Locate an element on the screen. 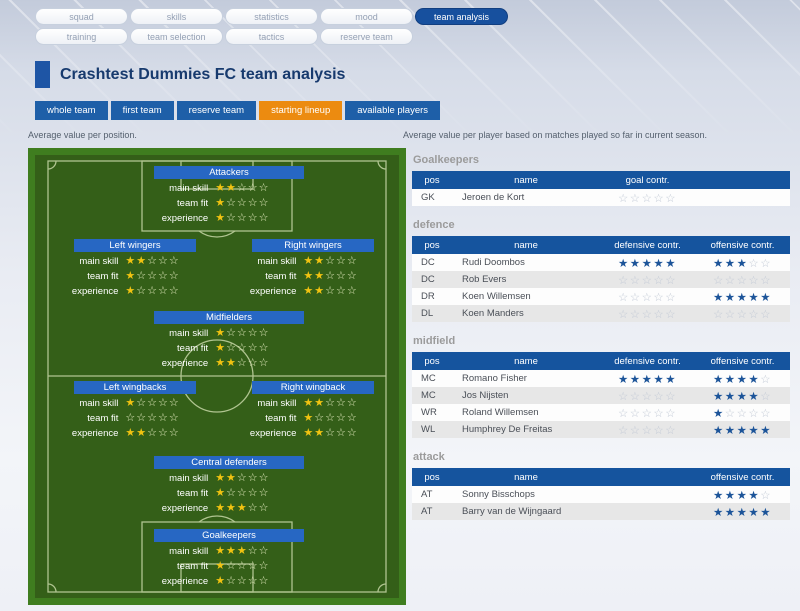 The image size is (800, 611). table-row: AT Sonny Bisschops ★★★★☆ is located at coordinates (601, 494).